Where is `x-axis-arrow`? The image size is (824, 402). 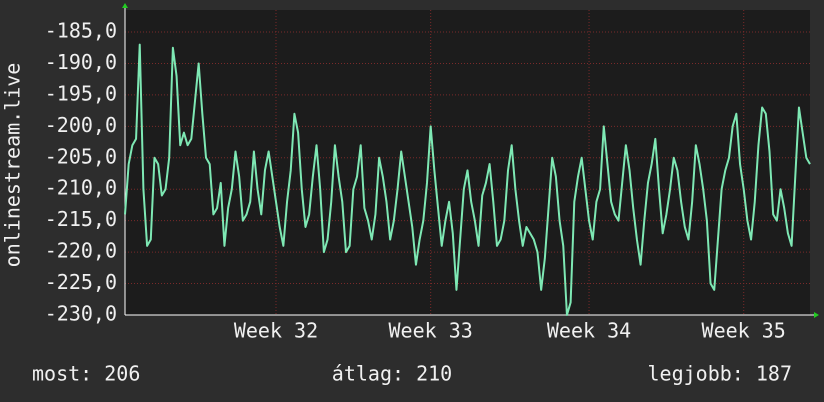 x-axis-arrow is located at coordinates (816, 315).